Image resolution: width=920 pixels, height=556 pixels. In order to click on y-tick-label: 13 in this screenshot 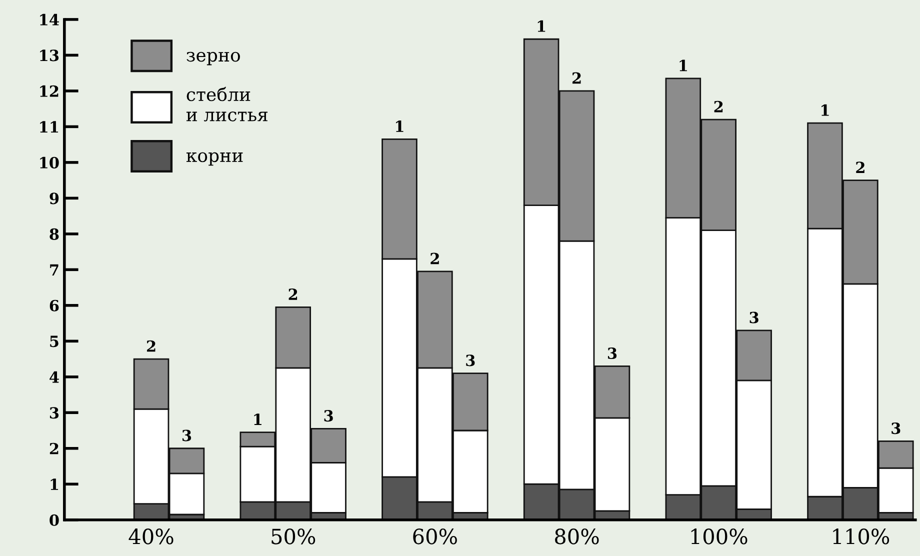, I will do `click(49, 56)`.